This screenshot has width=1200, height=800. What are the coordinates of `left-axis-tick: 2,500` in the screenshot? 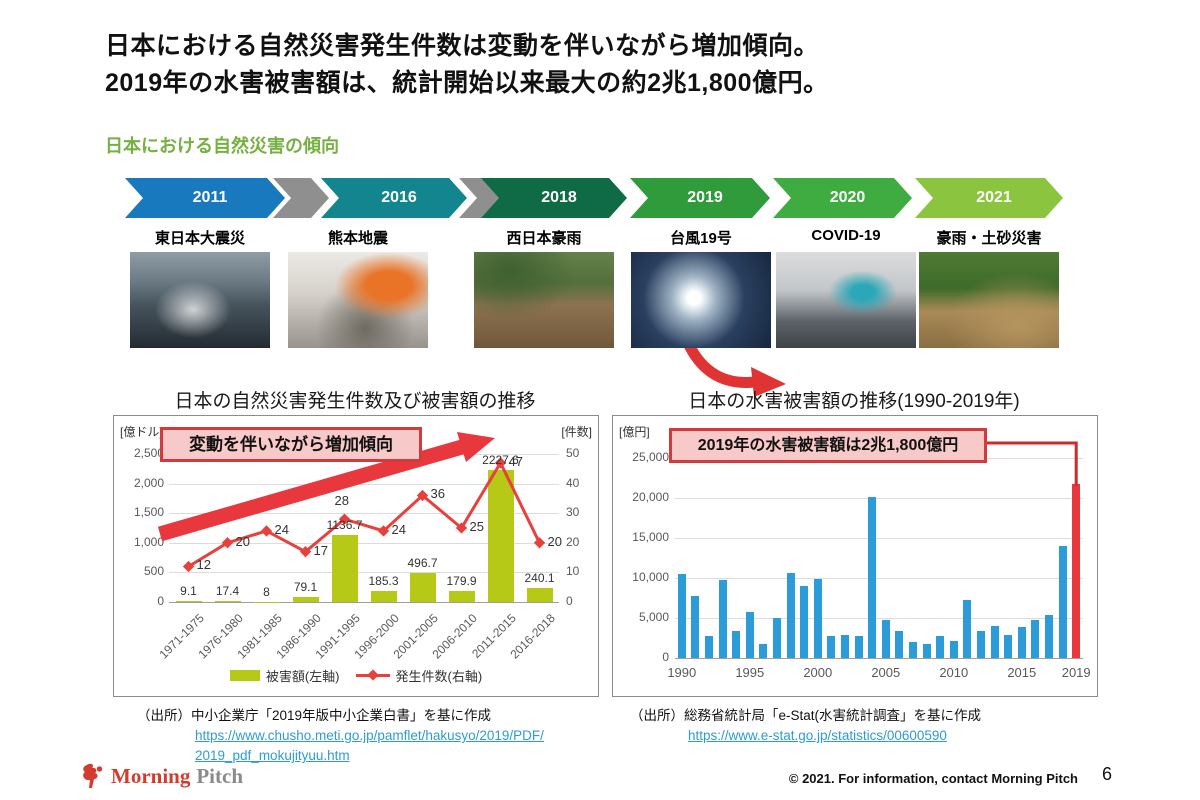 It's located at (148, 453).